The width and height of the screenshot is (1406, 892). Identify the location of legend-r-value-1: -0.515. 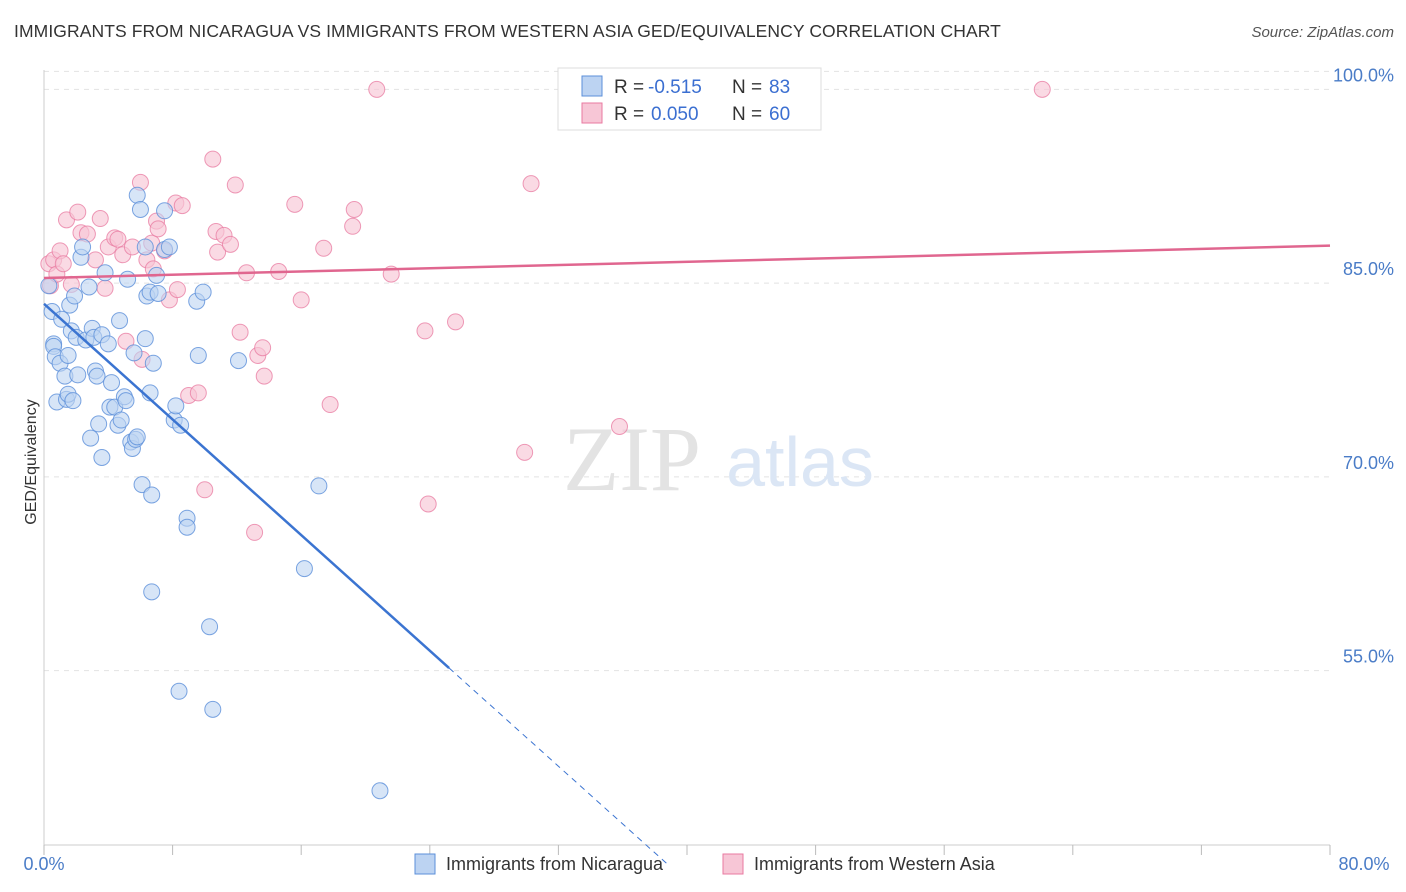
(675, 87).